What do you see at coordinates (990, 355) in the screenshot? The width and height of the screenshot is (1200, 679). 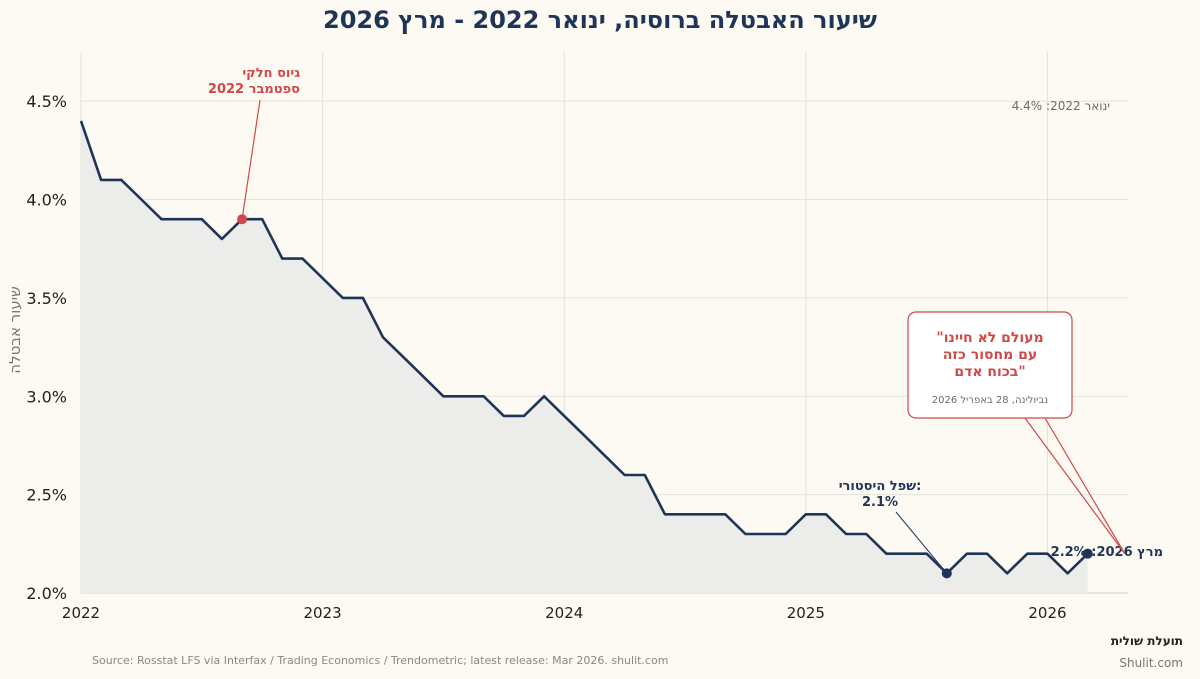 I see `quote-line2: עם מחסור כזה` at bounding box center [990, 355].